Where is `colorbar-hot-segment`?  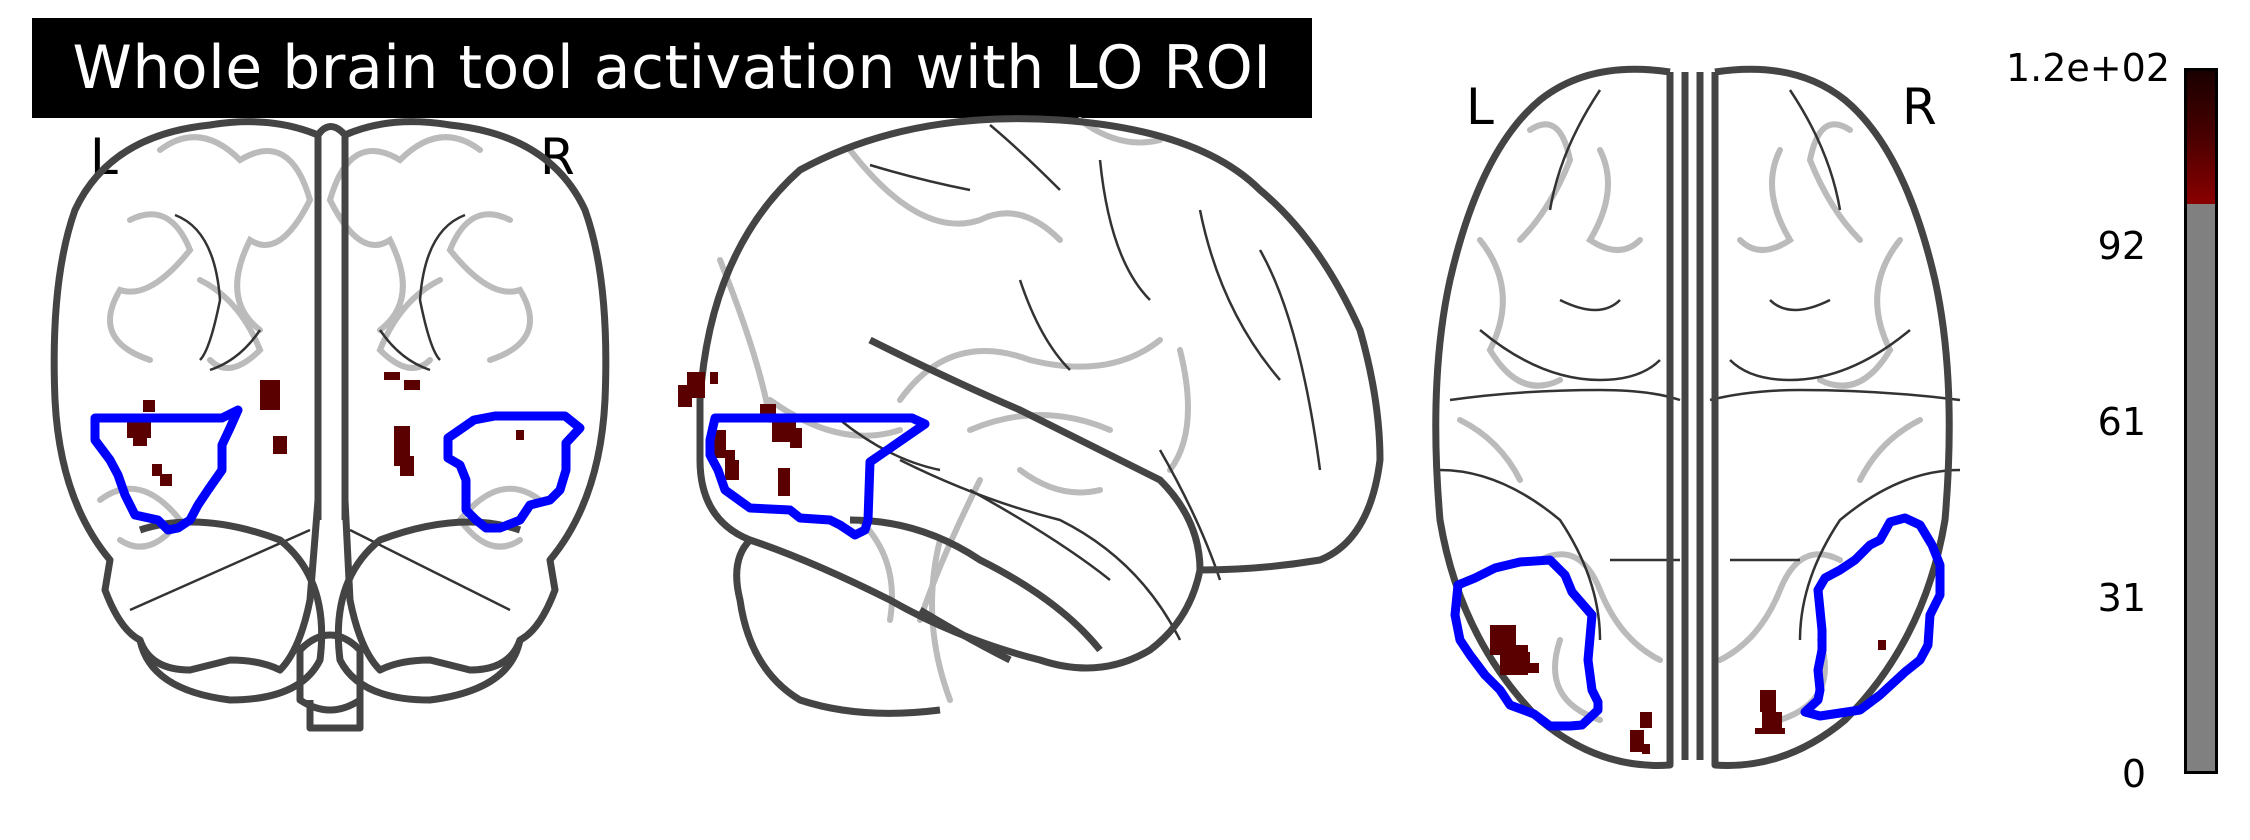
colorbar-hot-segment is located at coordinates (2201, 137).